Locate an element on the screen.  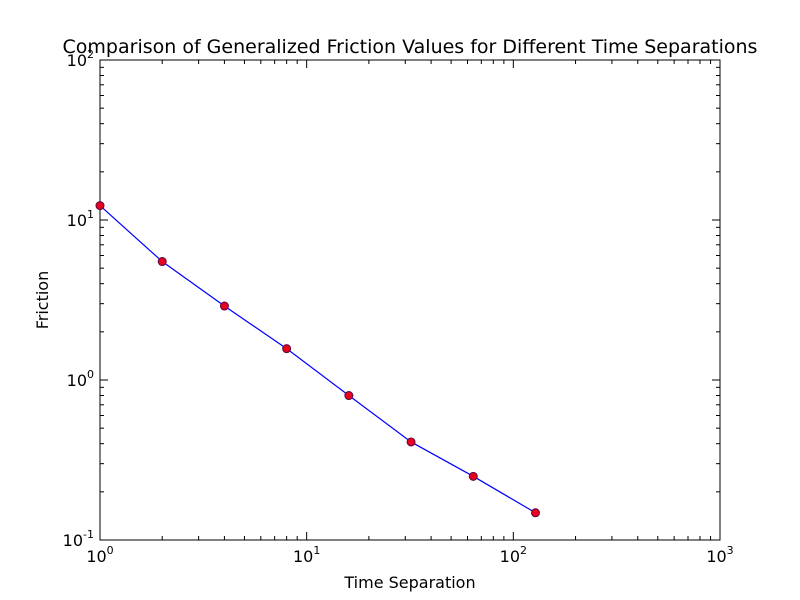
x-tick-label: 10² is located at coordinates (513, 555).